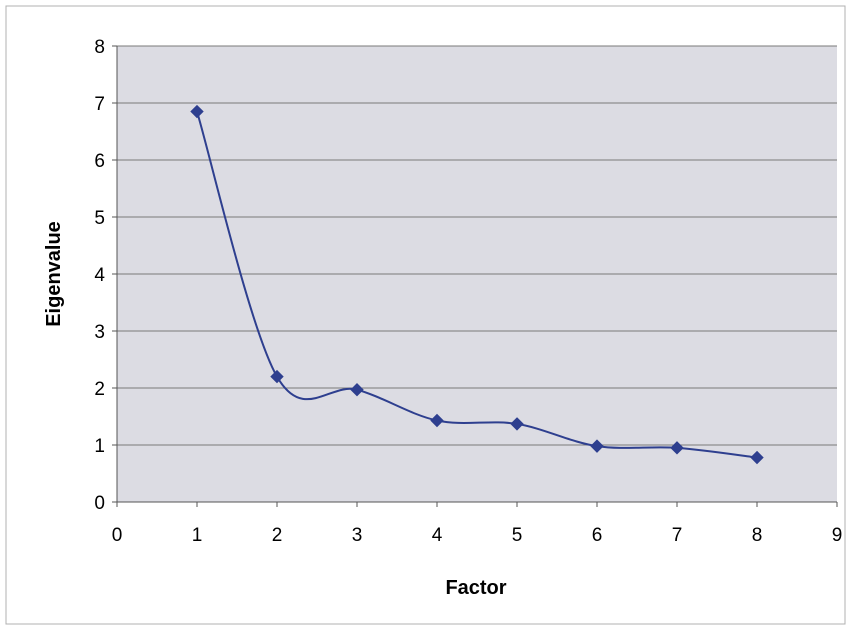  Describe the element at coordinates (99, 104) in the screenshot. I see `y-tick-label: 7` at that location.